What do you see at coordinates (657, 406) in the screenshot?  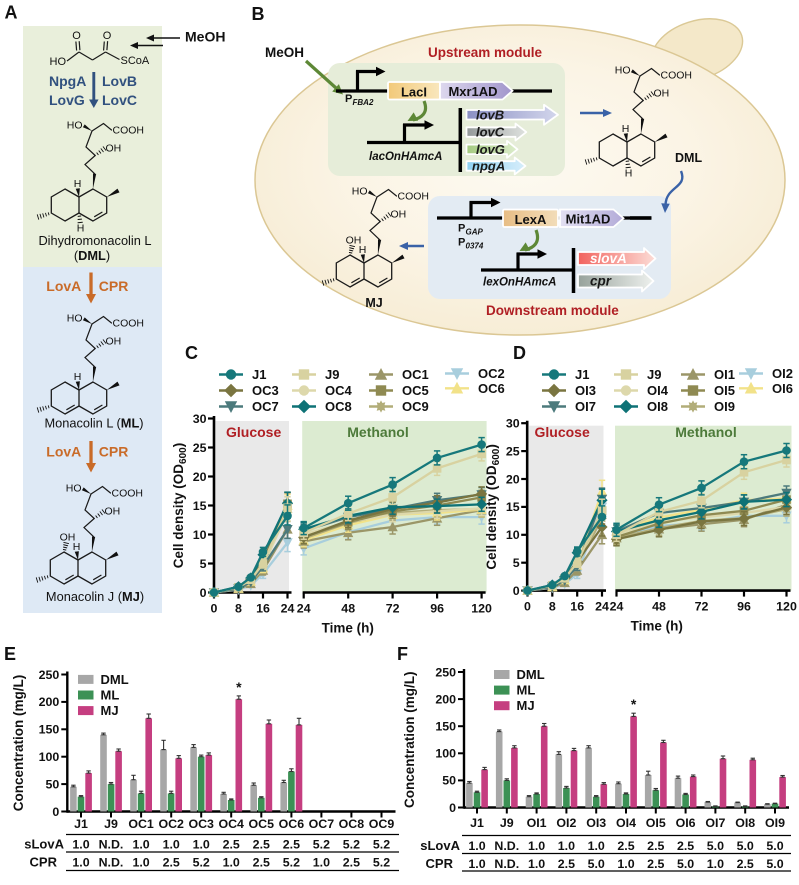 I see `svg-text: OI8` at bounding box center [657, 406].